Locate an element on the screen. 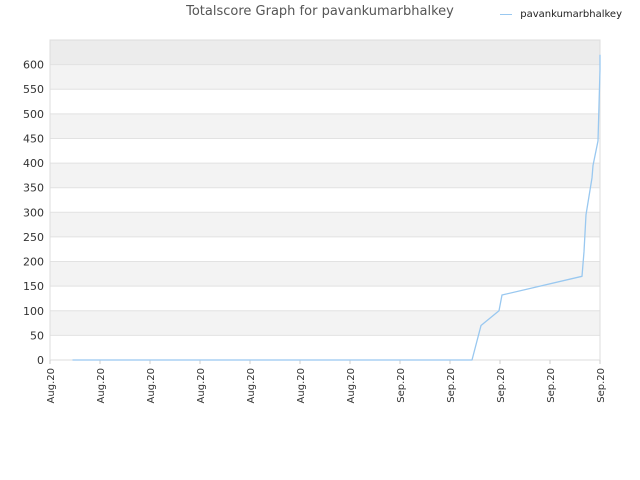  y-tick-label: 250 is located at coordinates (33, 237).